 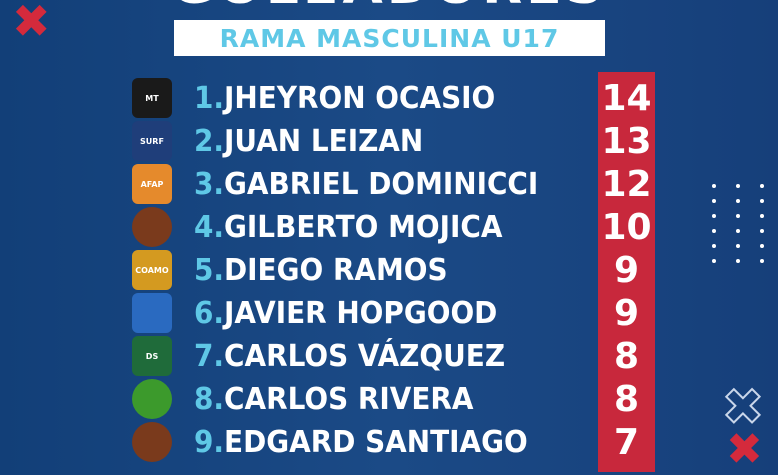 What do you see at coordinates (152, 356) in the screenshot?
I see `team-logo-icon: DS` at bounding box center [152, 356].